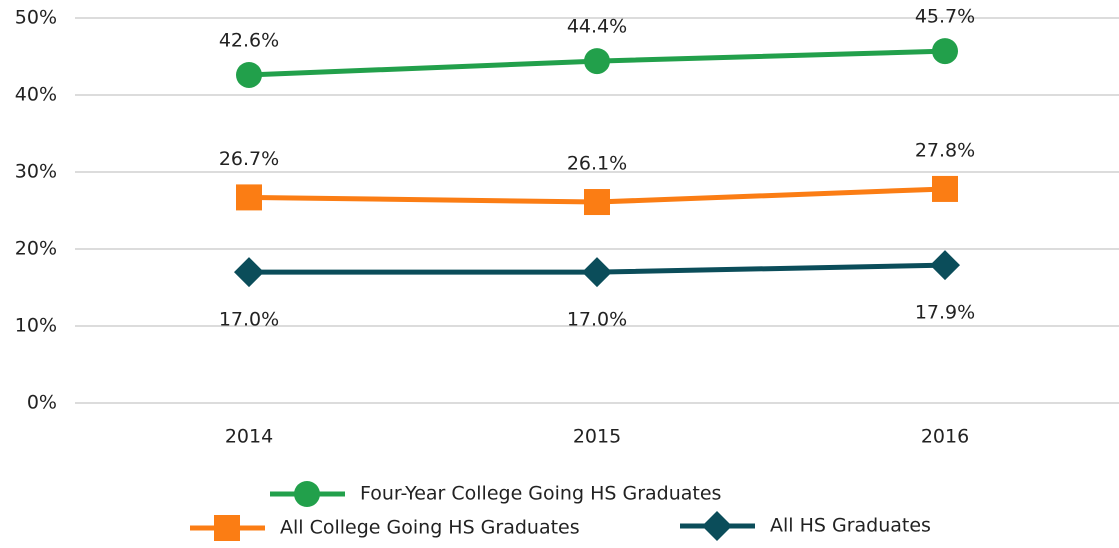 The height and width of the screenshot is (548, 1119). I want to click on data-label: 26.7%, so click(249, 159).